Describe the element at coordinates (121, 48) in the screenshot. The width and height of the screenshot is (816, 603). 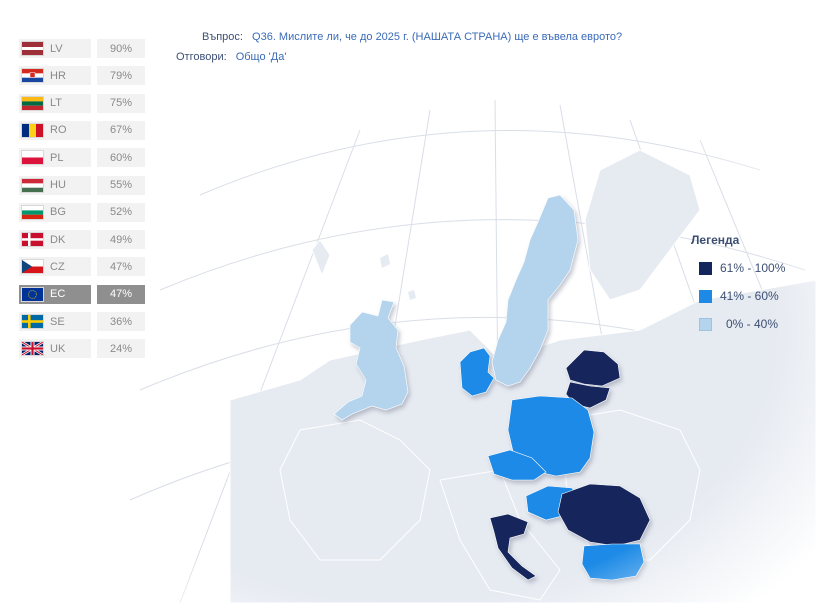
I see `country-percentage: 90%` at that location.